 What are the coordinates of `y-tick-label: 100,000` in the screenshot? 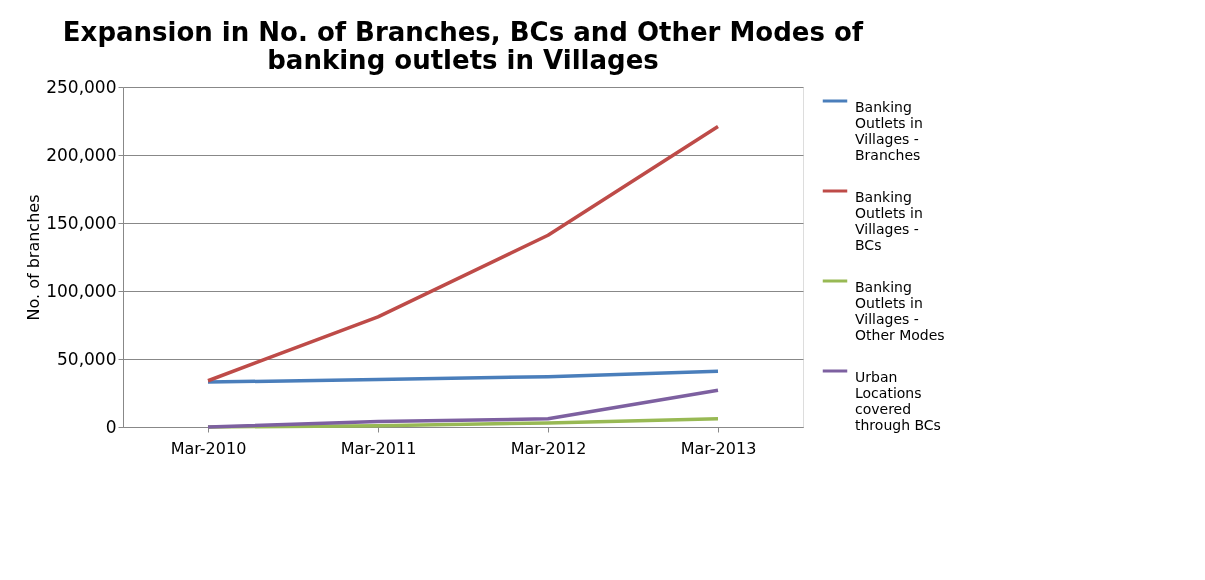 It's located at (81, 290).